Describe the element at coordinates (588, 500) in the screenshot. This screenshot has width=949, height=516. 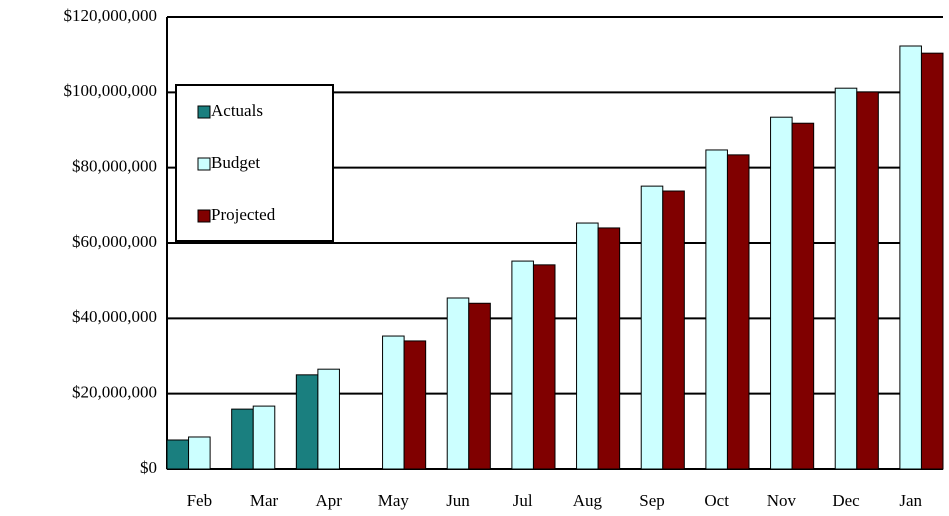
I see `x-tick-label: Aug` at that location.